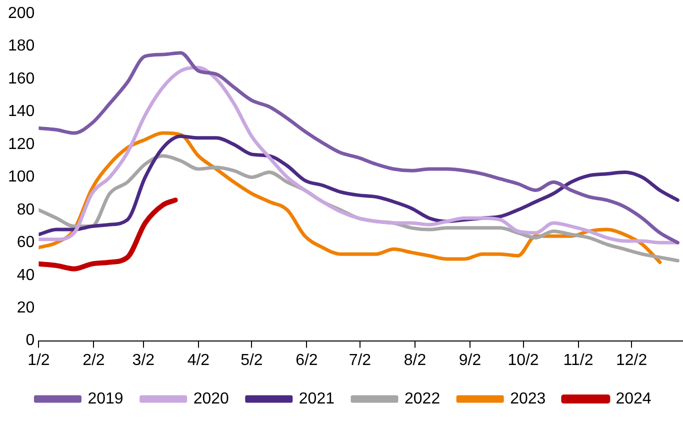 The width and height of the screenshot is (683, 421). What do you see at coordinates (360, 360) in the screenshot?
I see `x-tick-label: 7/2` at bounding box center [360, 360].